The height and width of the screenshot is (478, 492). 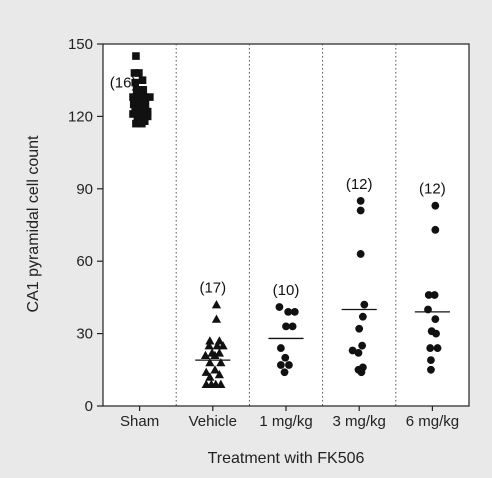 What do you see at coordinates (80, 44) in the screenshot?
I see `y-tick-label: 150` at bounding box center [80, 44].